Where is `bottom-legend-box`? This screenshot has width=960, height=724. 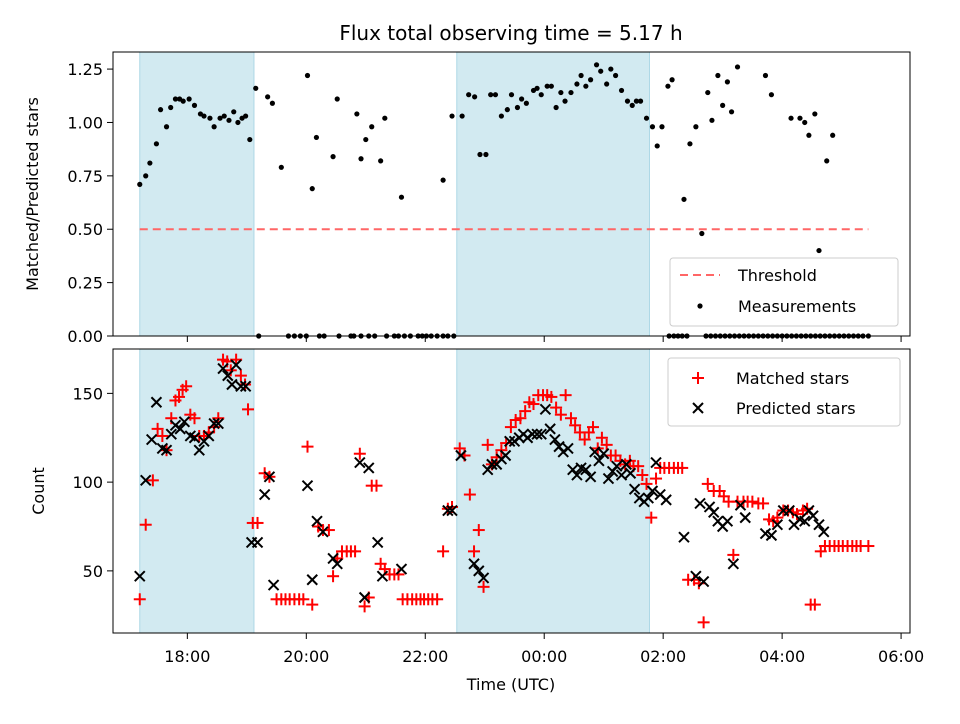
bottom-legend-box is located at coordinates (784, 392).